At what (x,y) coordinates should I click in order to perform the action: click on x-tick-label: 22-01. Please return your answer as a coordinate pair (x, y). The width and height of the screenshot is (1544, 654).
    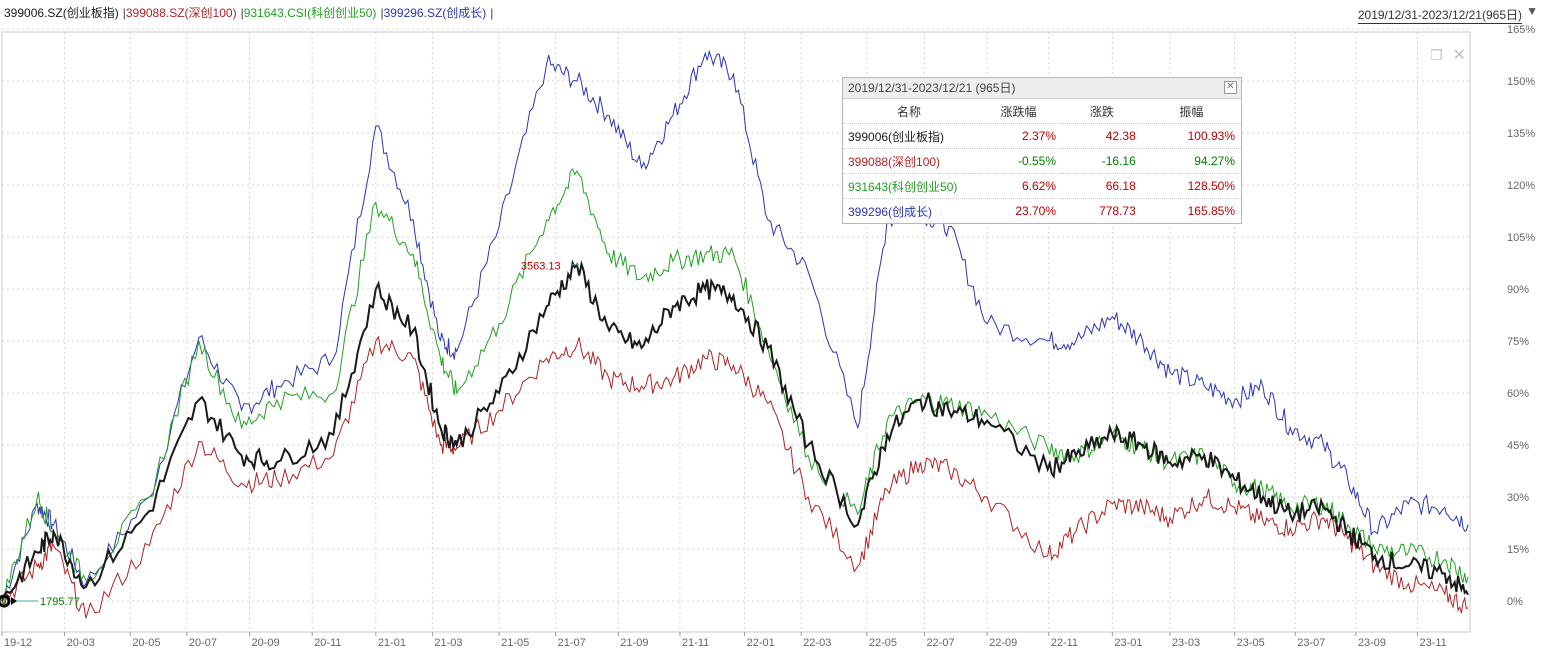
    Looking at the image, I should click on (761, 643).